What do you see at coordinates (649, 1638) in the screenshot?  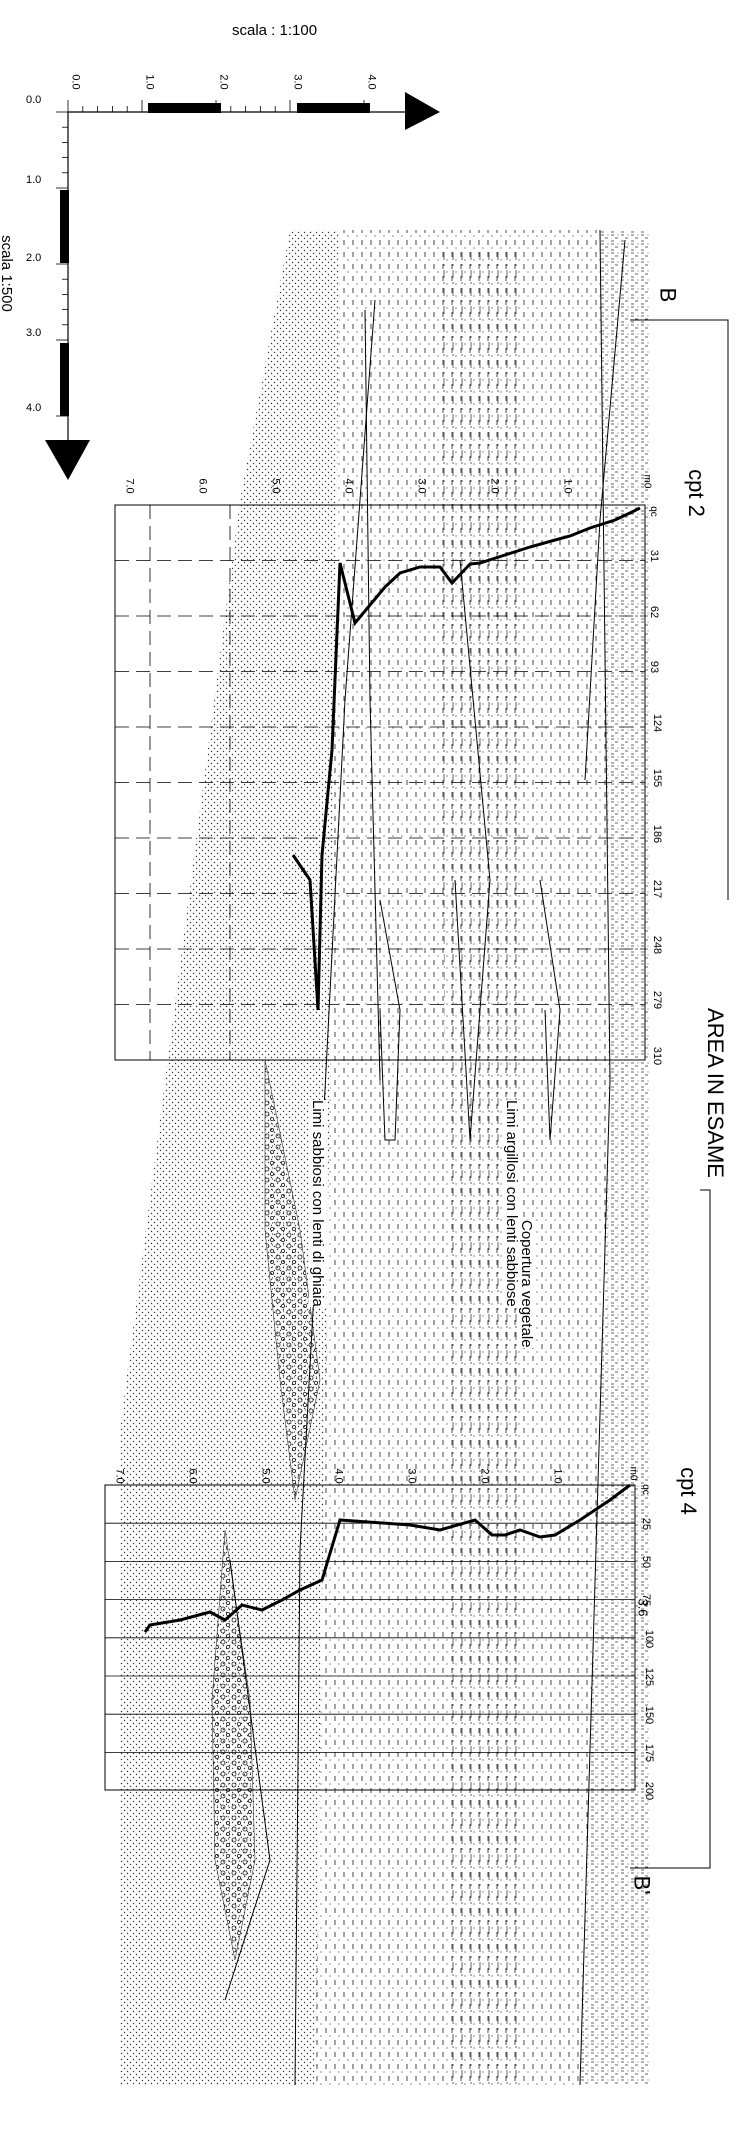 I see `cpt4-qc-tick: 100` at bounding box center [649, 1638].